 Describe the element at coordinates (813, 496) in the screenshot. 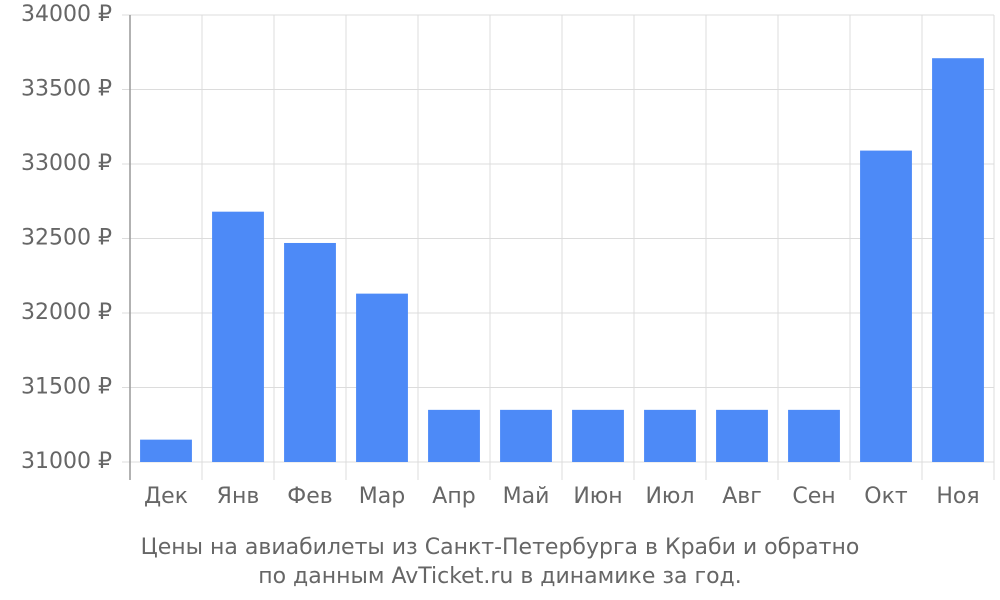

I see `x-tick-label: Сен` at that location.